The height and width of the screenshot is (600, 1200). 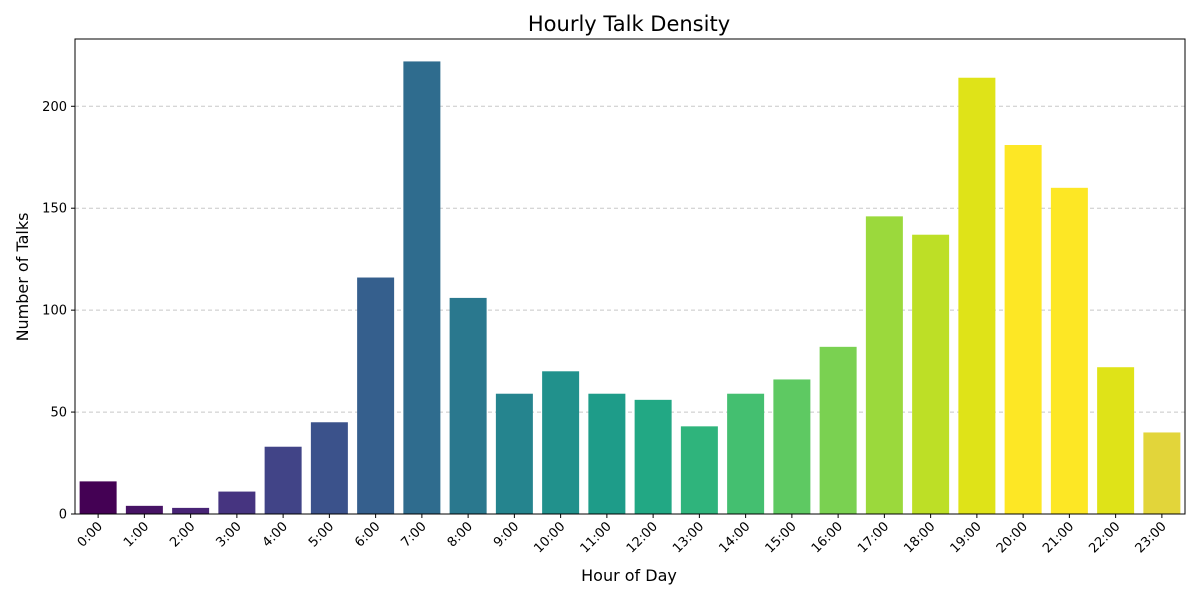 What do you see at coordinates (514, 453) in the screenshot?
I see `bar-9:00` at bounding box center [514, 453].